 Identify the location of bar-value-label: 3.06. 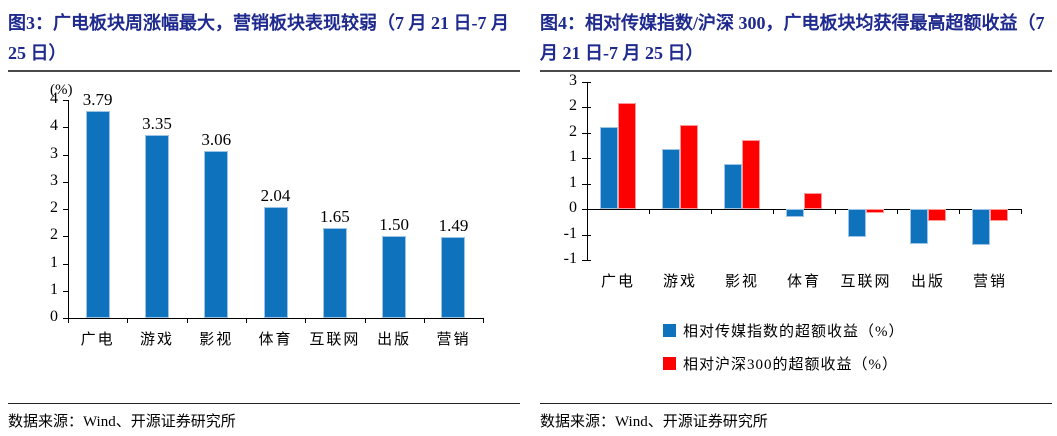
(216, 140).